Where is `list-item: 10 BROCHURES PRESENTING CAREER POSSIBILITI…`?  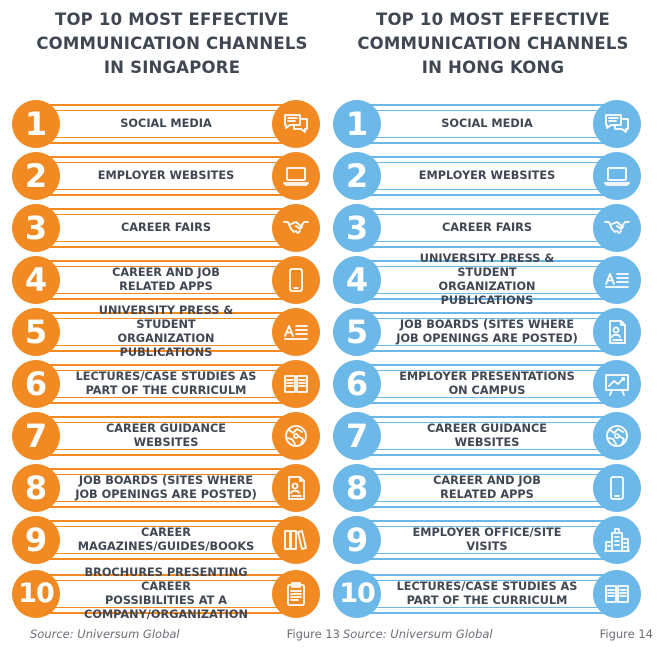 list-item: 10 BROCHURES PRESENTING CAREER POSSIBILITI… is located at coordinates (166, 593).